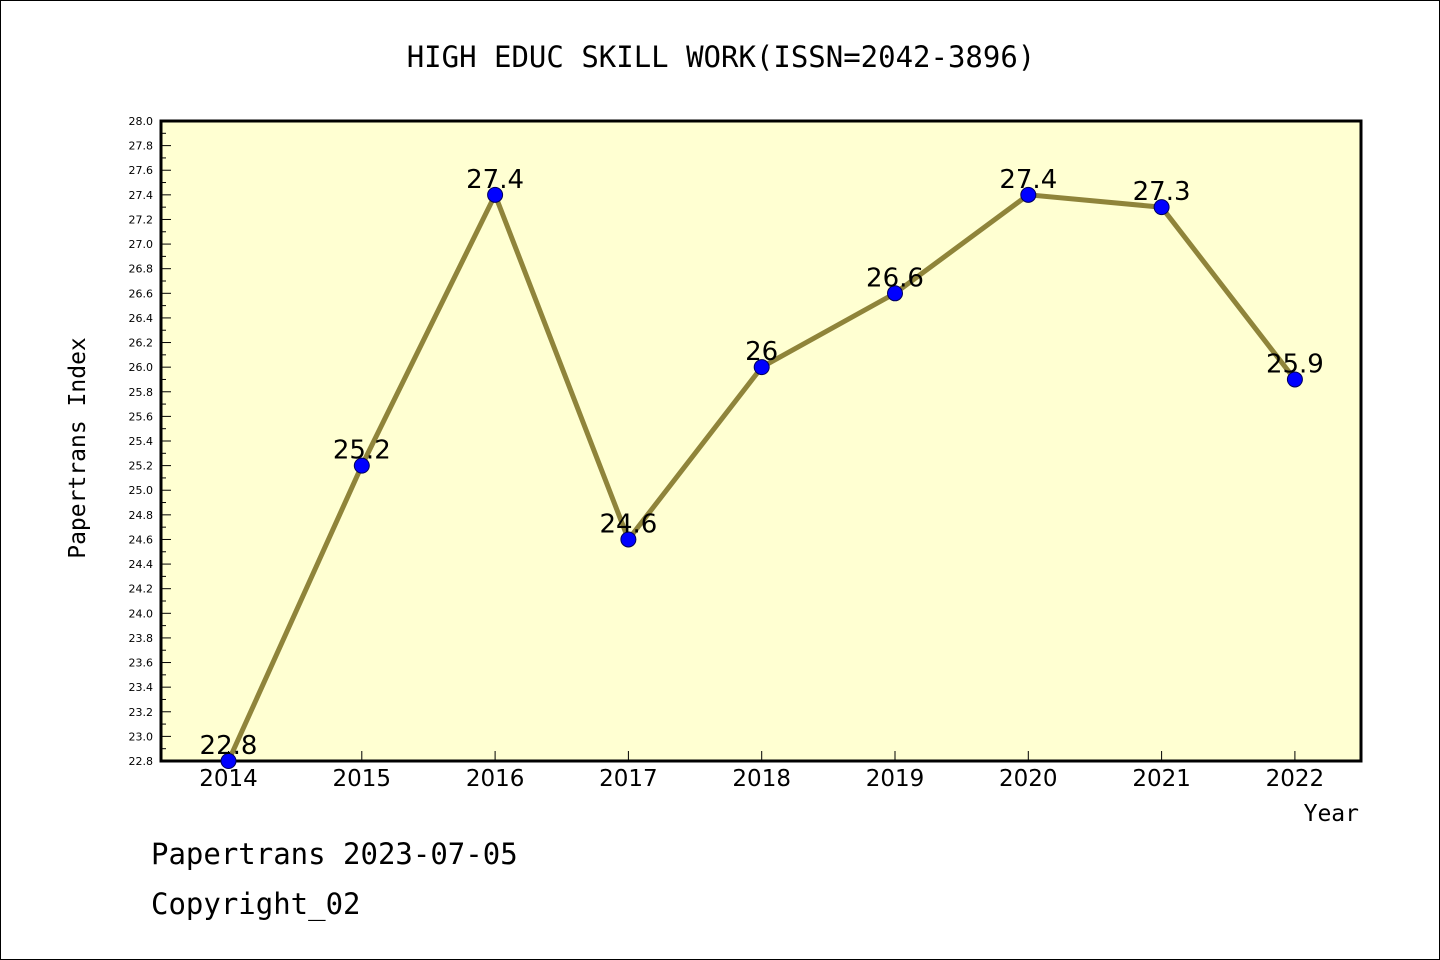 The height and width of the screenshot is (960, 1440). I want to click on y-tick-label: 24.0, so click(141, 613).